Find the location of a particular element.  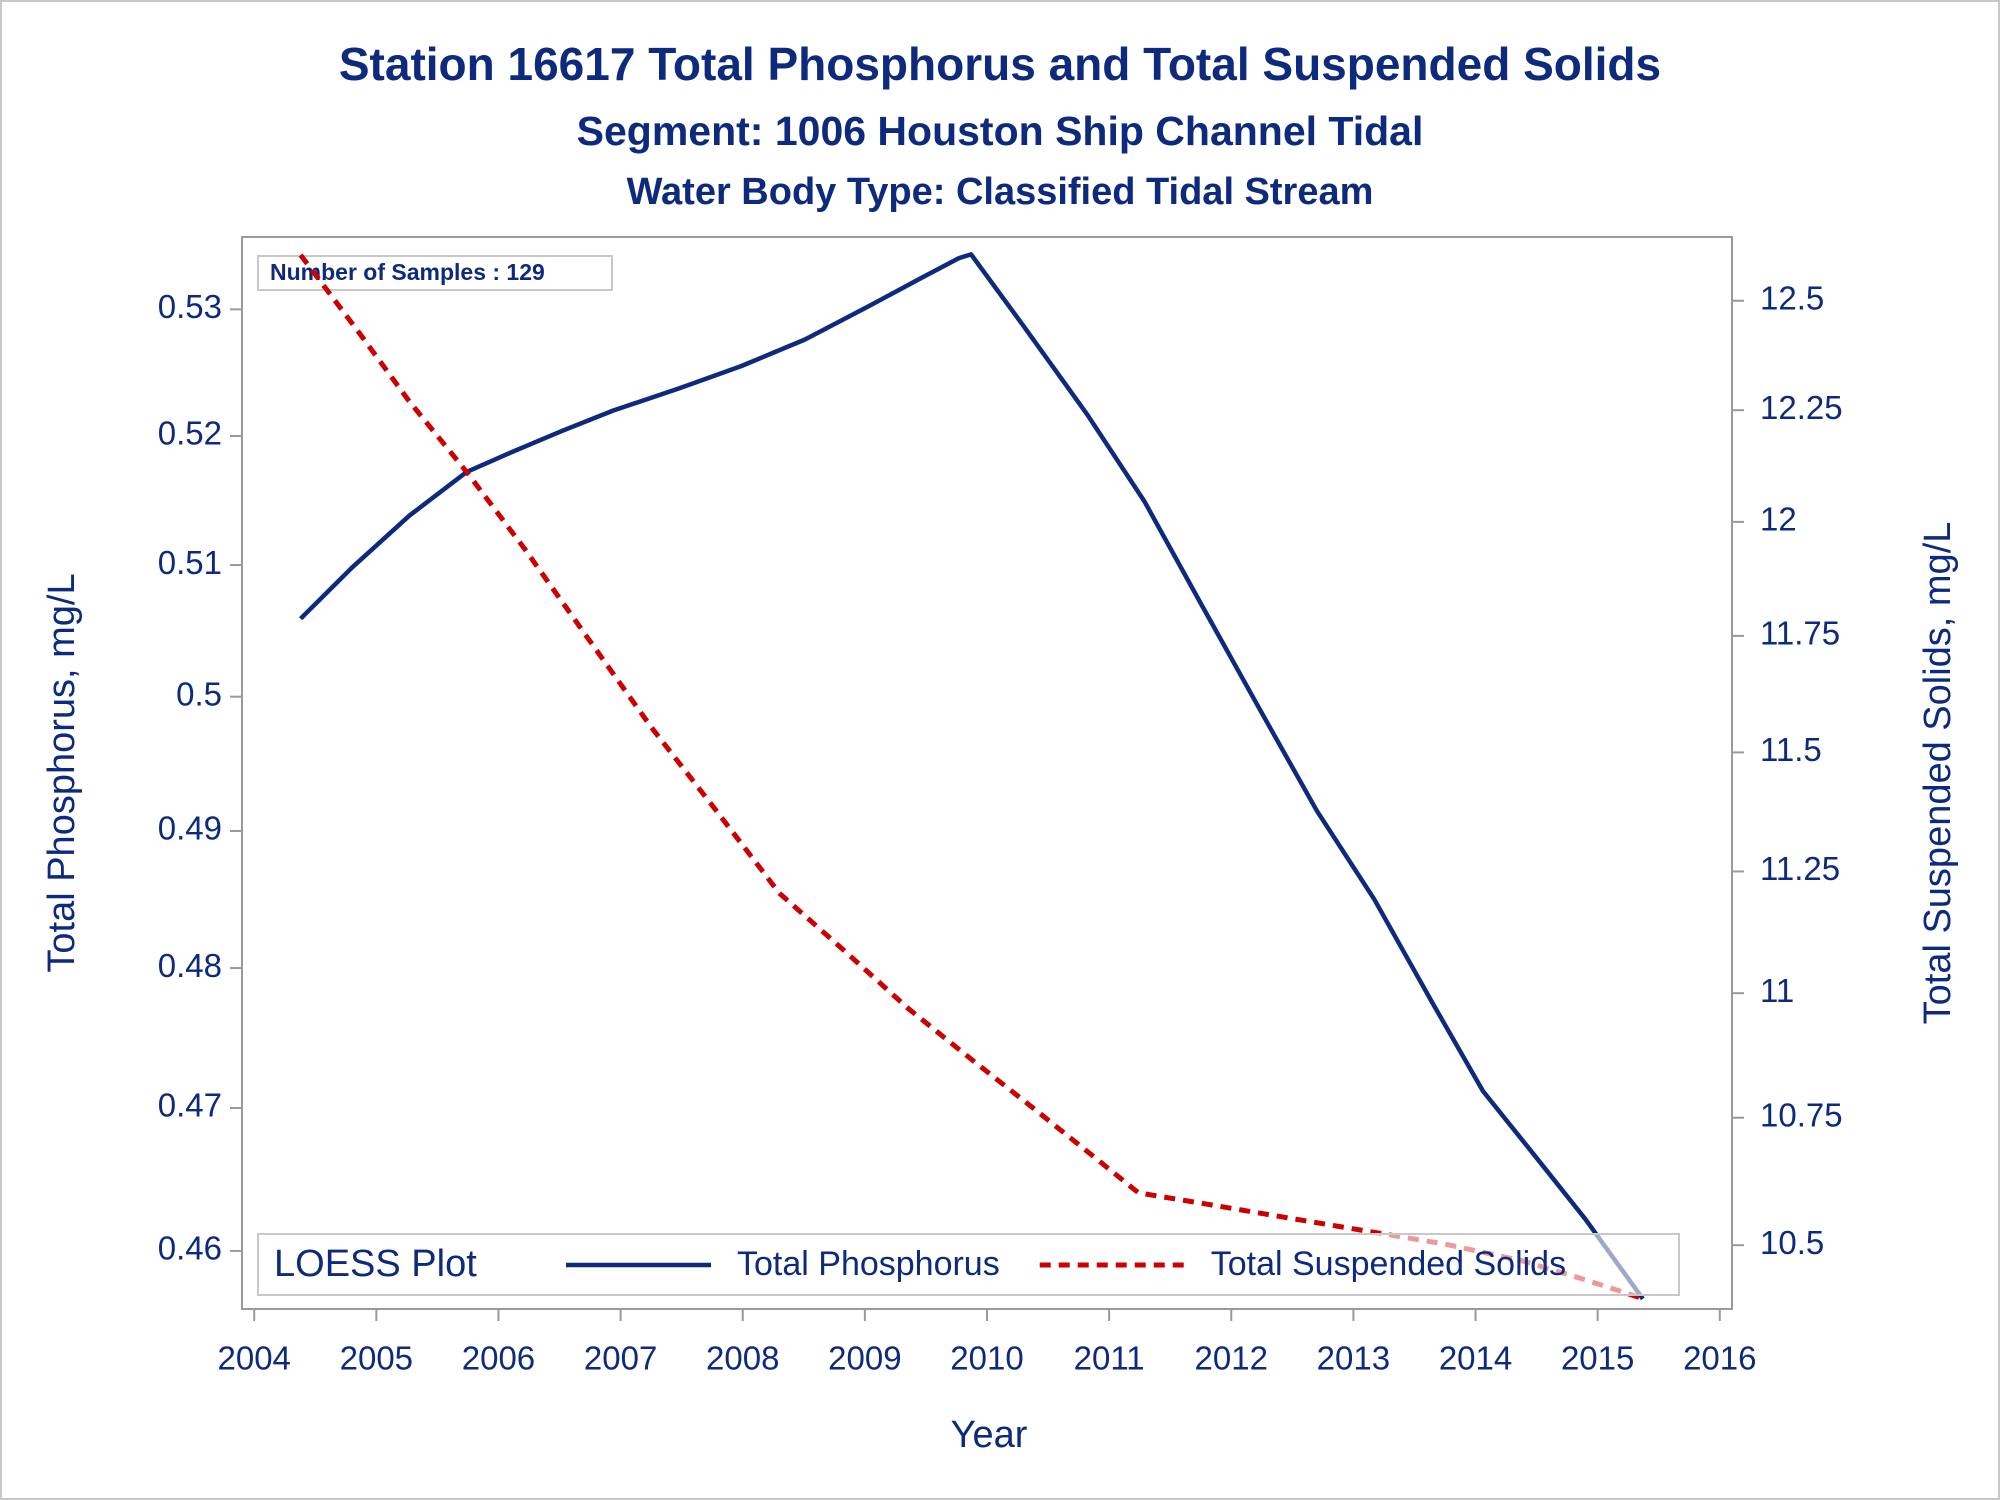

legend-box is located at coordinates (968, 1264).